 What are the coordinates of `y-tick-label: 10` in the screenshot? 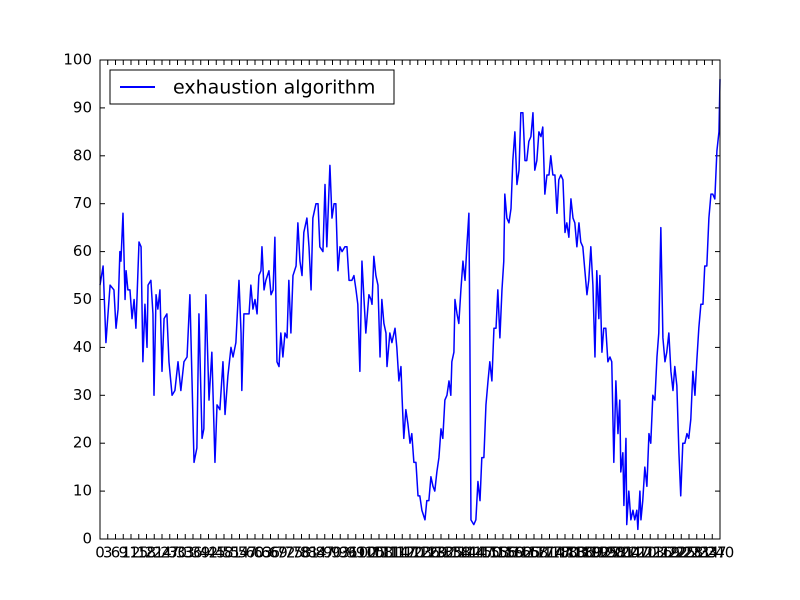 It's located at (82, 491).